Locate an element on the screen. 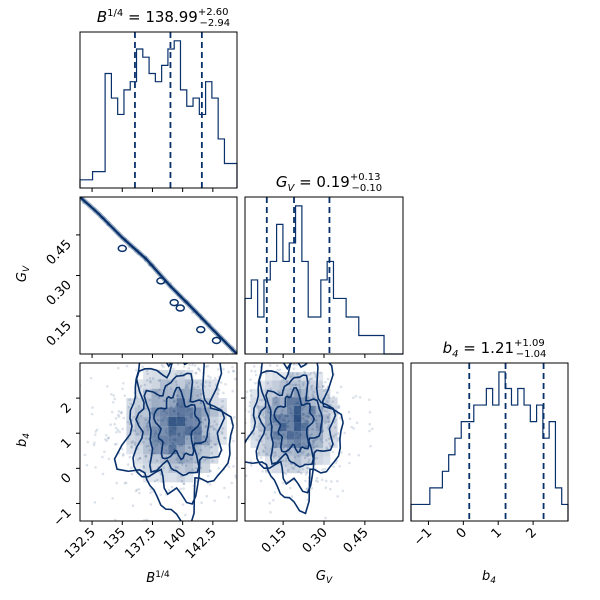 Image resolution: width=600 pixels, height=600 pixels. xlabel-G: GV is located at coordinates (324, 577).